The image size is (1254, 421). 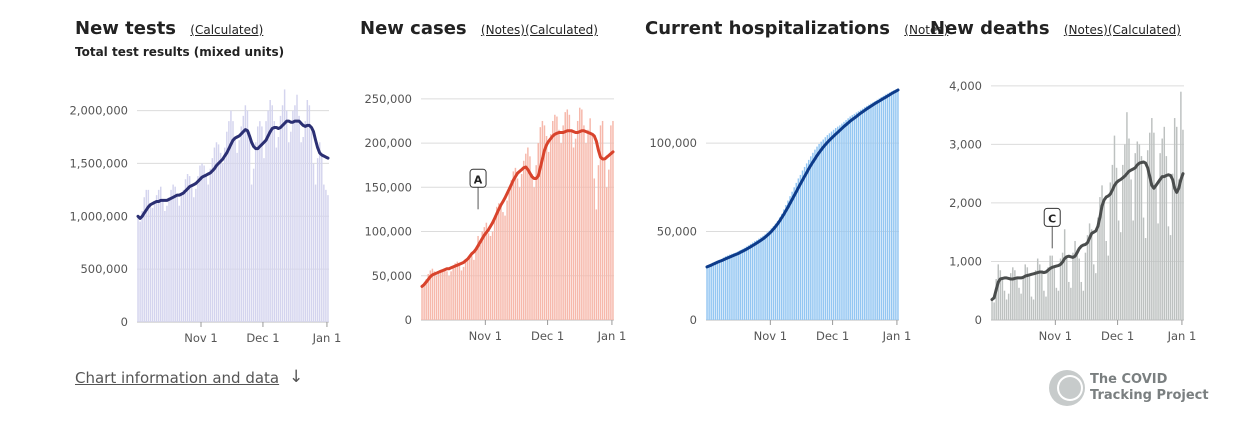 I want to click on brand-line-2: Tracking Project, so click(x=1149, y=395).